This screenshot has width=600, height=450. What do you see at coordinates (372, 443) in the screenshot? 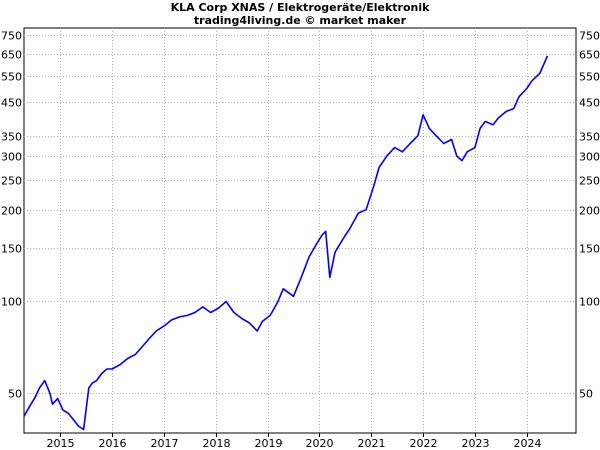
I see `x-tick-label: 2021` at bounding box center [372, 443].